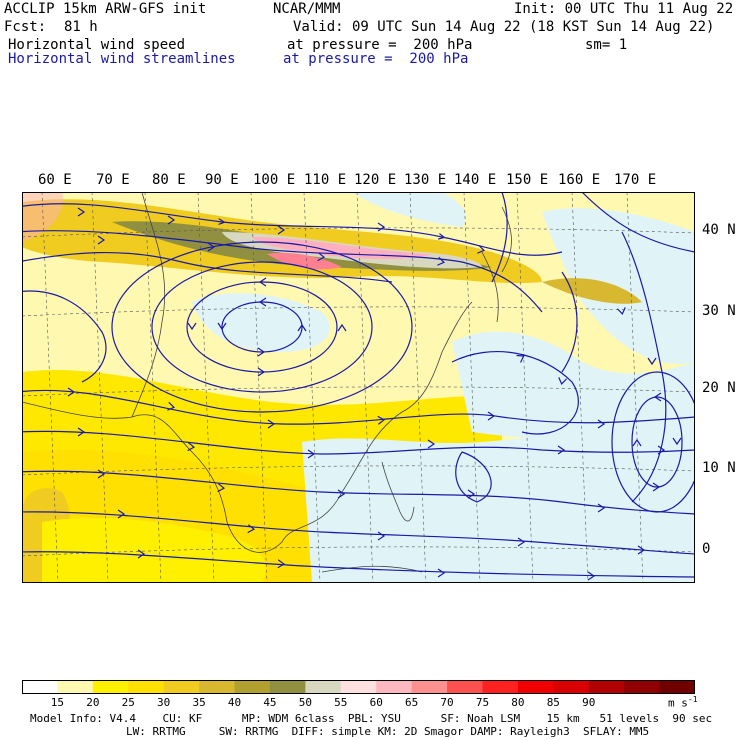 Image resolution: width=740 pixels, height=740 pixels. I want to click on forecast-hours: 81 h, so click(81, 27).